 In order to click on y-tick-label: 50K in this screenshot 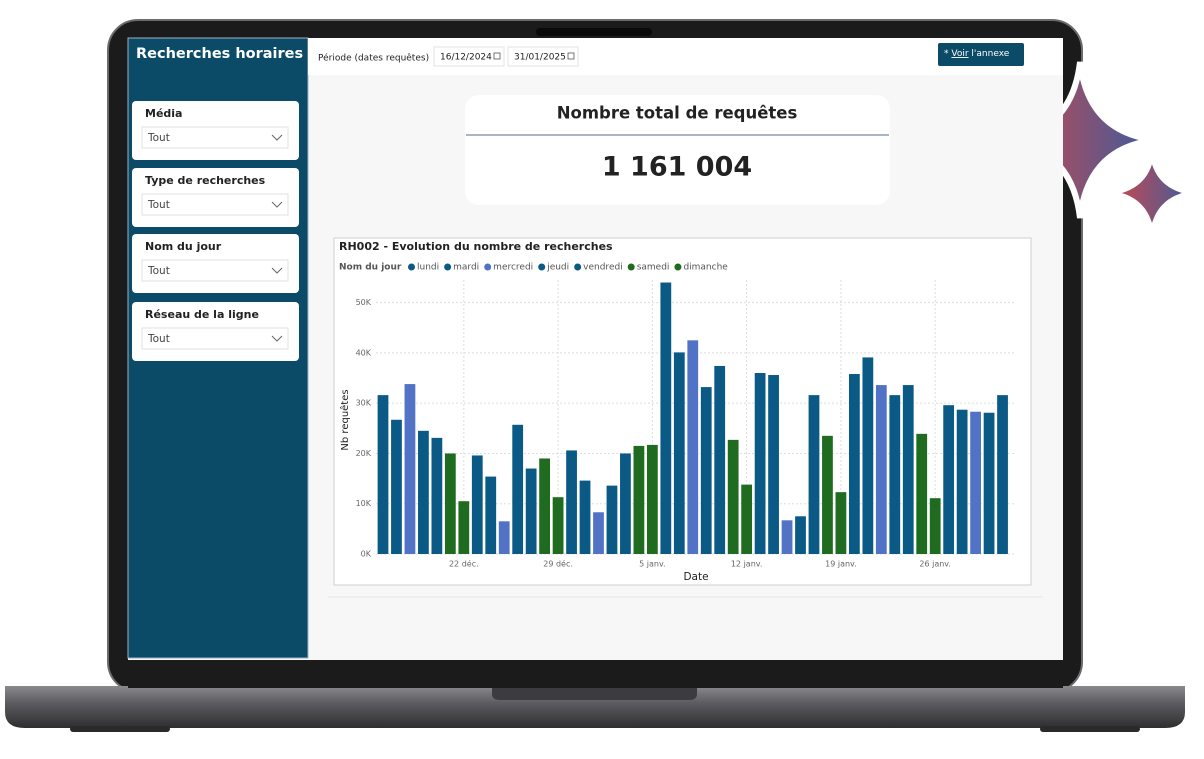, I will do `click(364, 302)`.